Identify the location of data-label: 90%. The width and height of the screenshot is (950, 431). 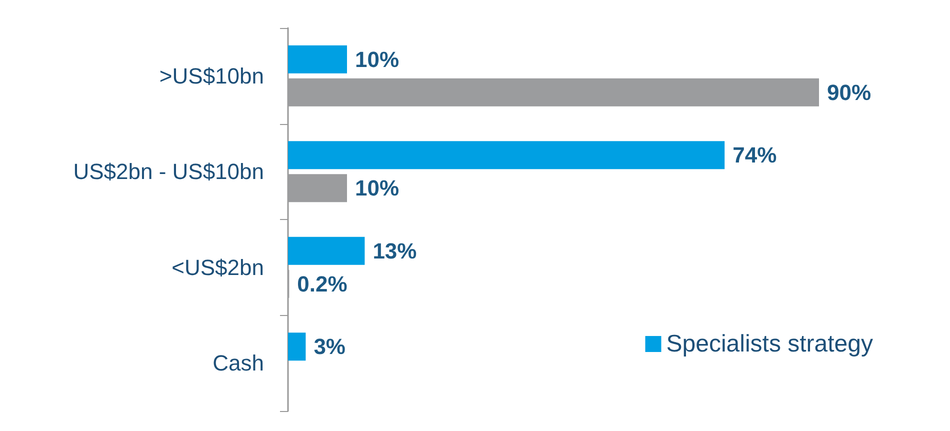
(849, 92).